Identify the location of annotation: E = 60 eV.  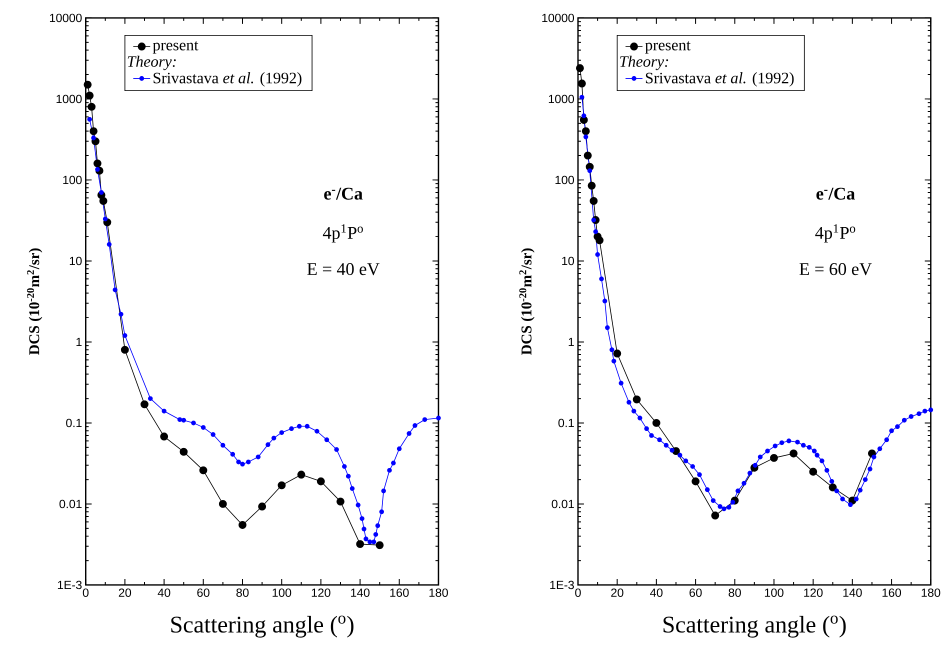
(835, 269).